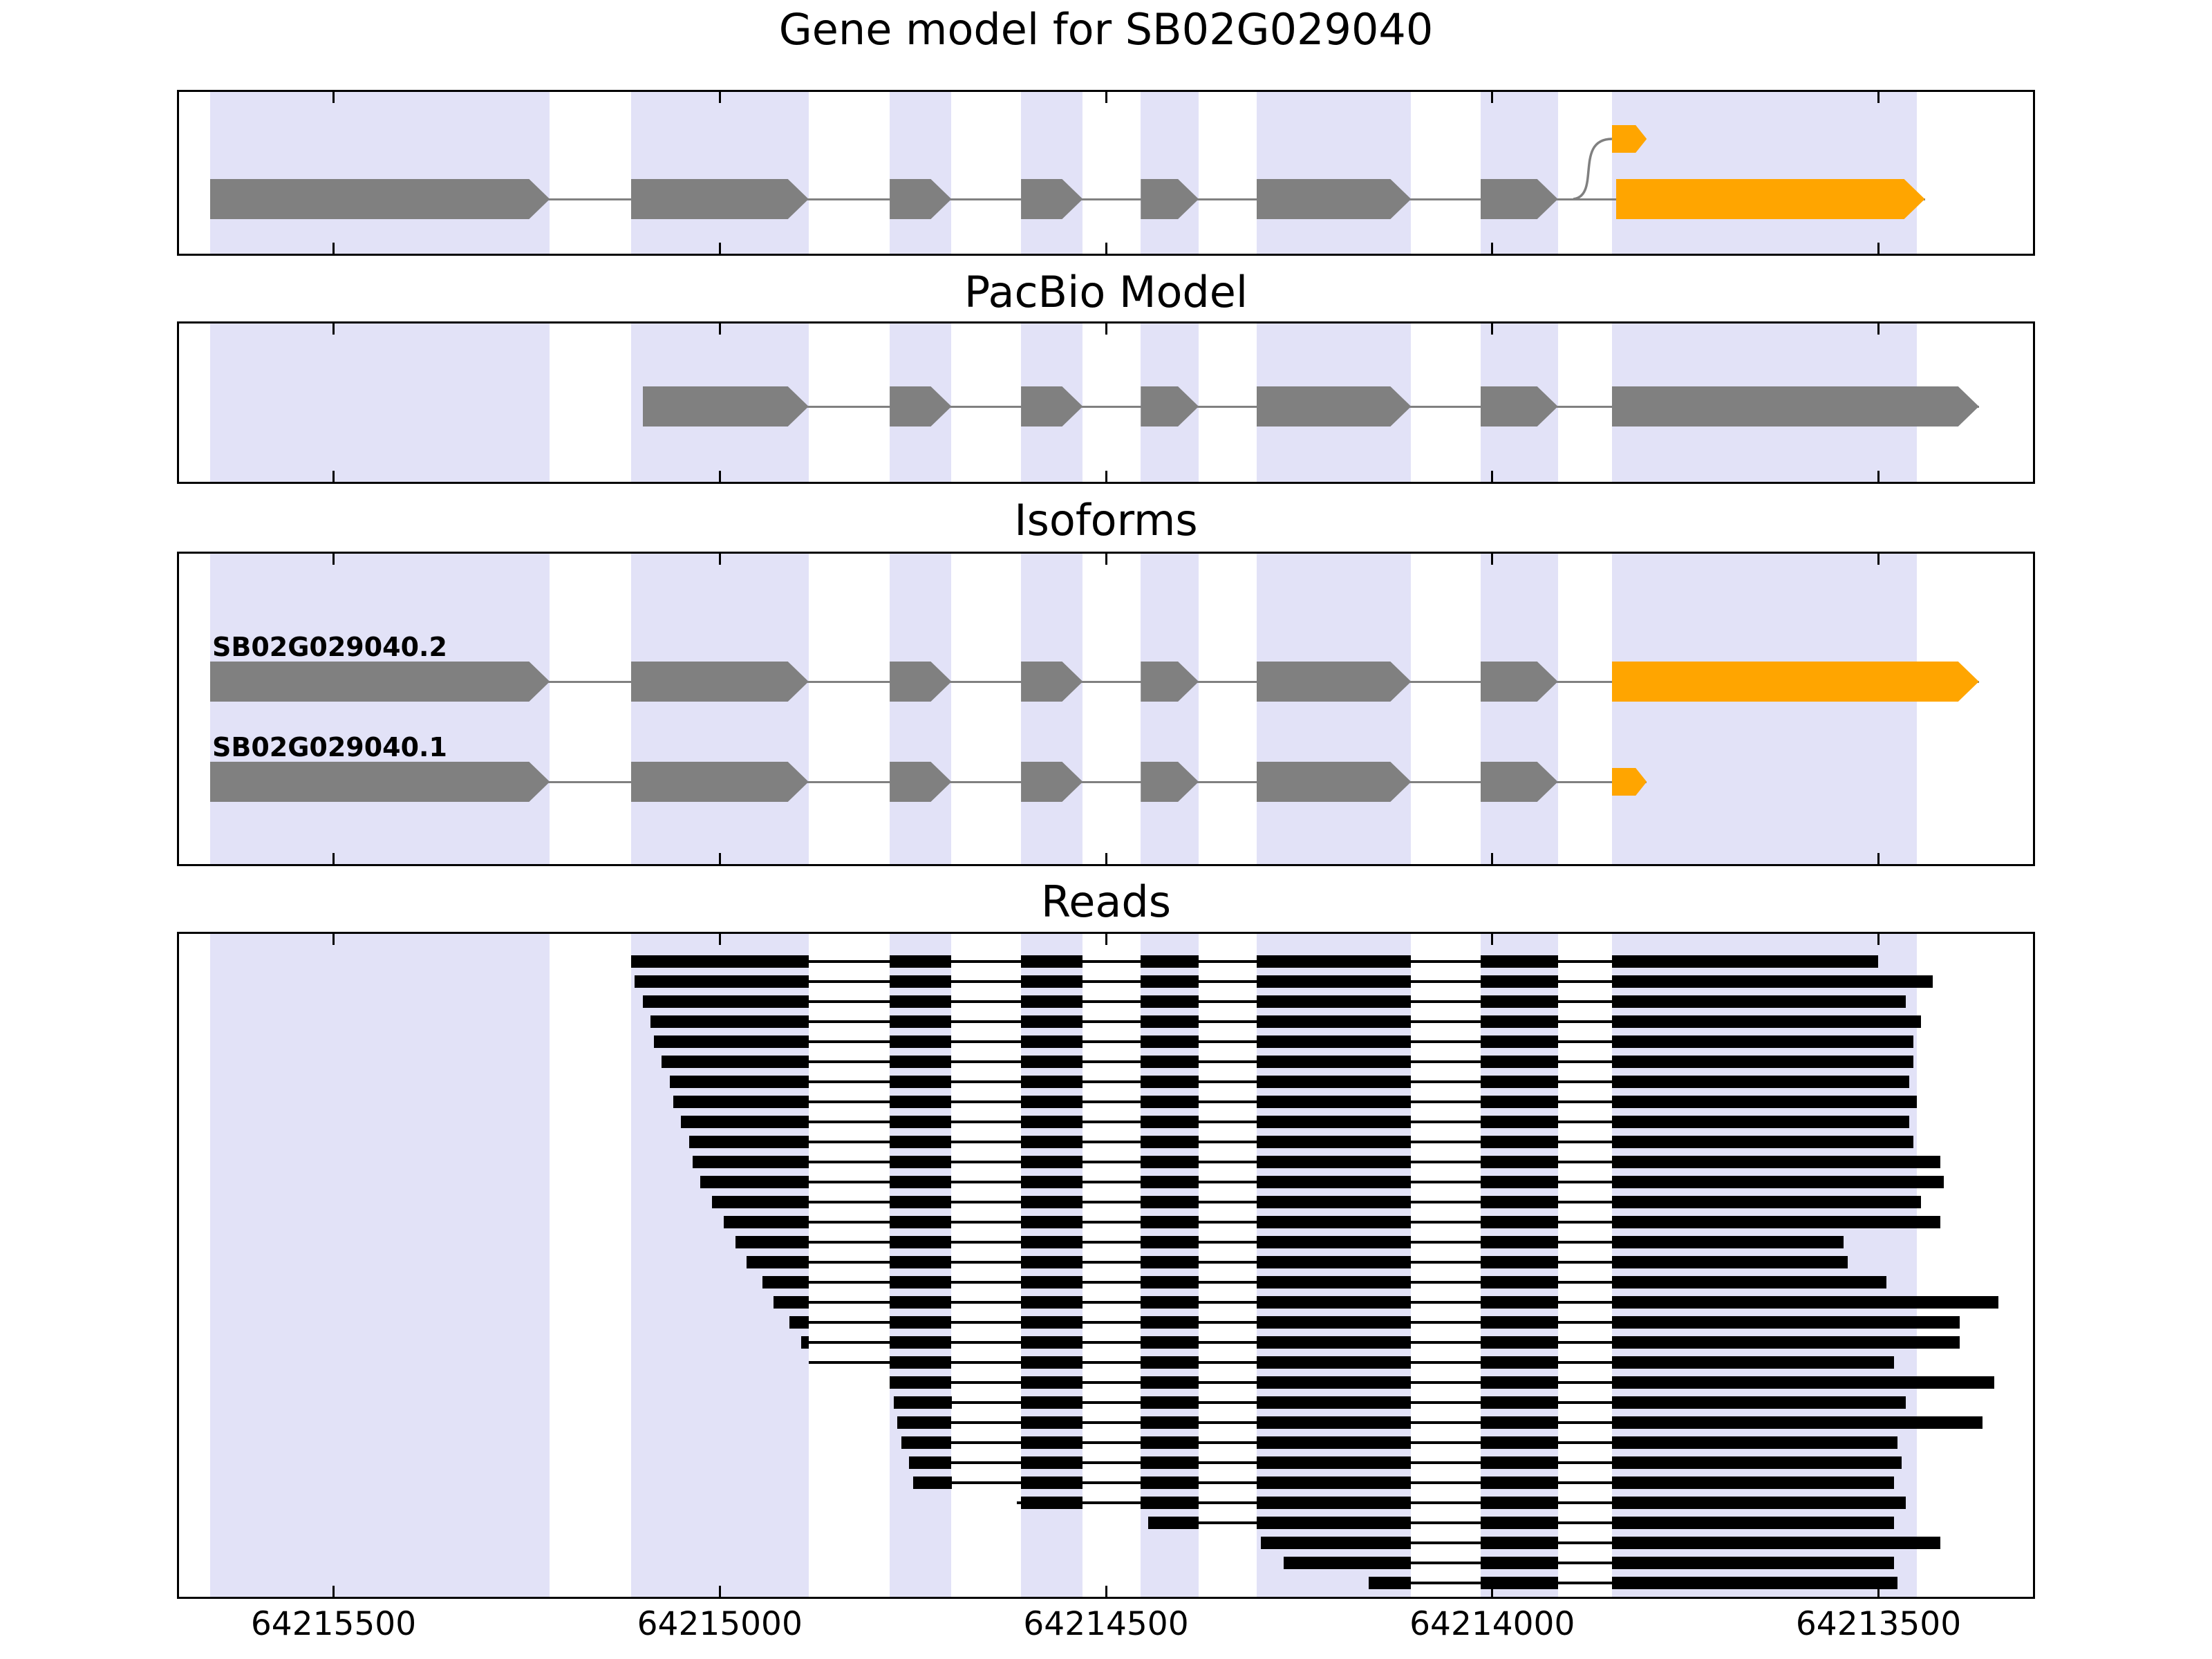 This screenshot has width=2212, height=1659. Describe the element at coordinates (1094, 681) in the screenshot. I see `intron-line` at that location.